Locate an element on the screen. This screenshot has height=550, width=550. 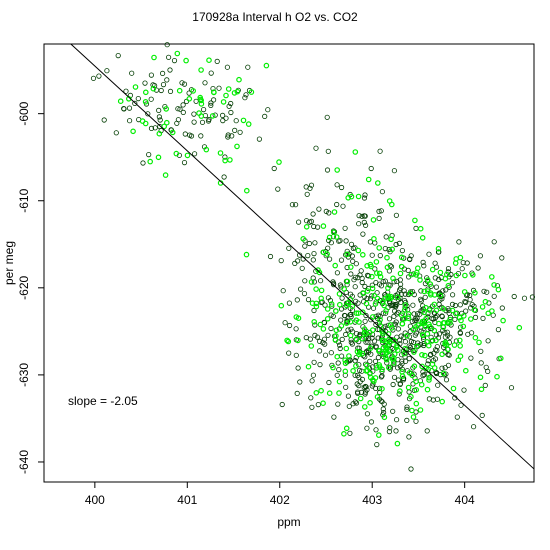
y-tick-label: -610 is located at coordinates (24, 200).